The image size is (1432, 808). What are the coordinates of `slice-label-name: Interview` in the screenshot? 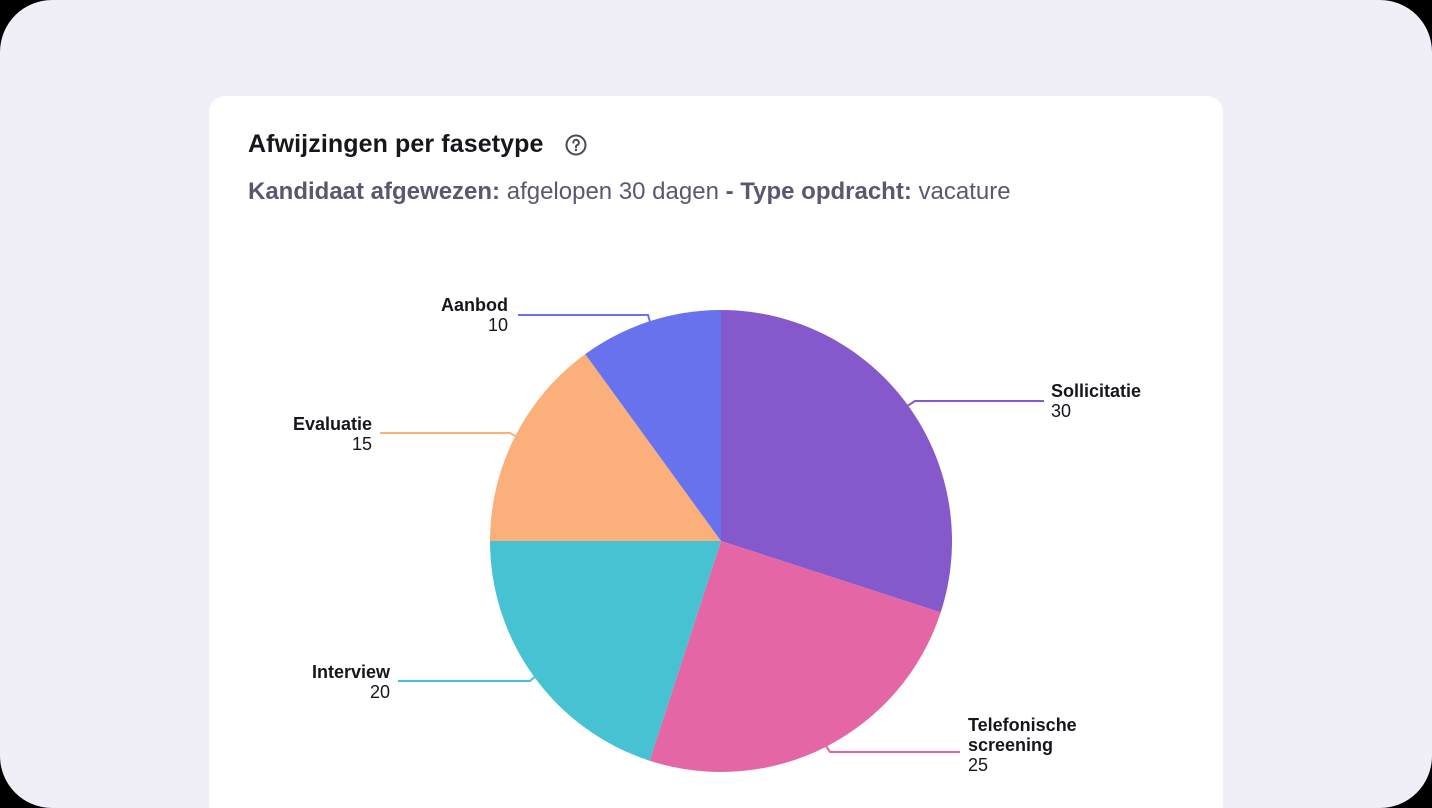 It's located at (351, 672).